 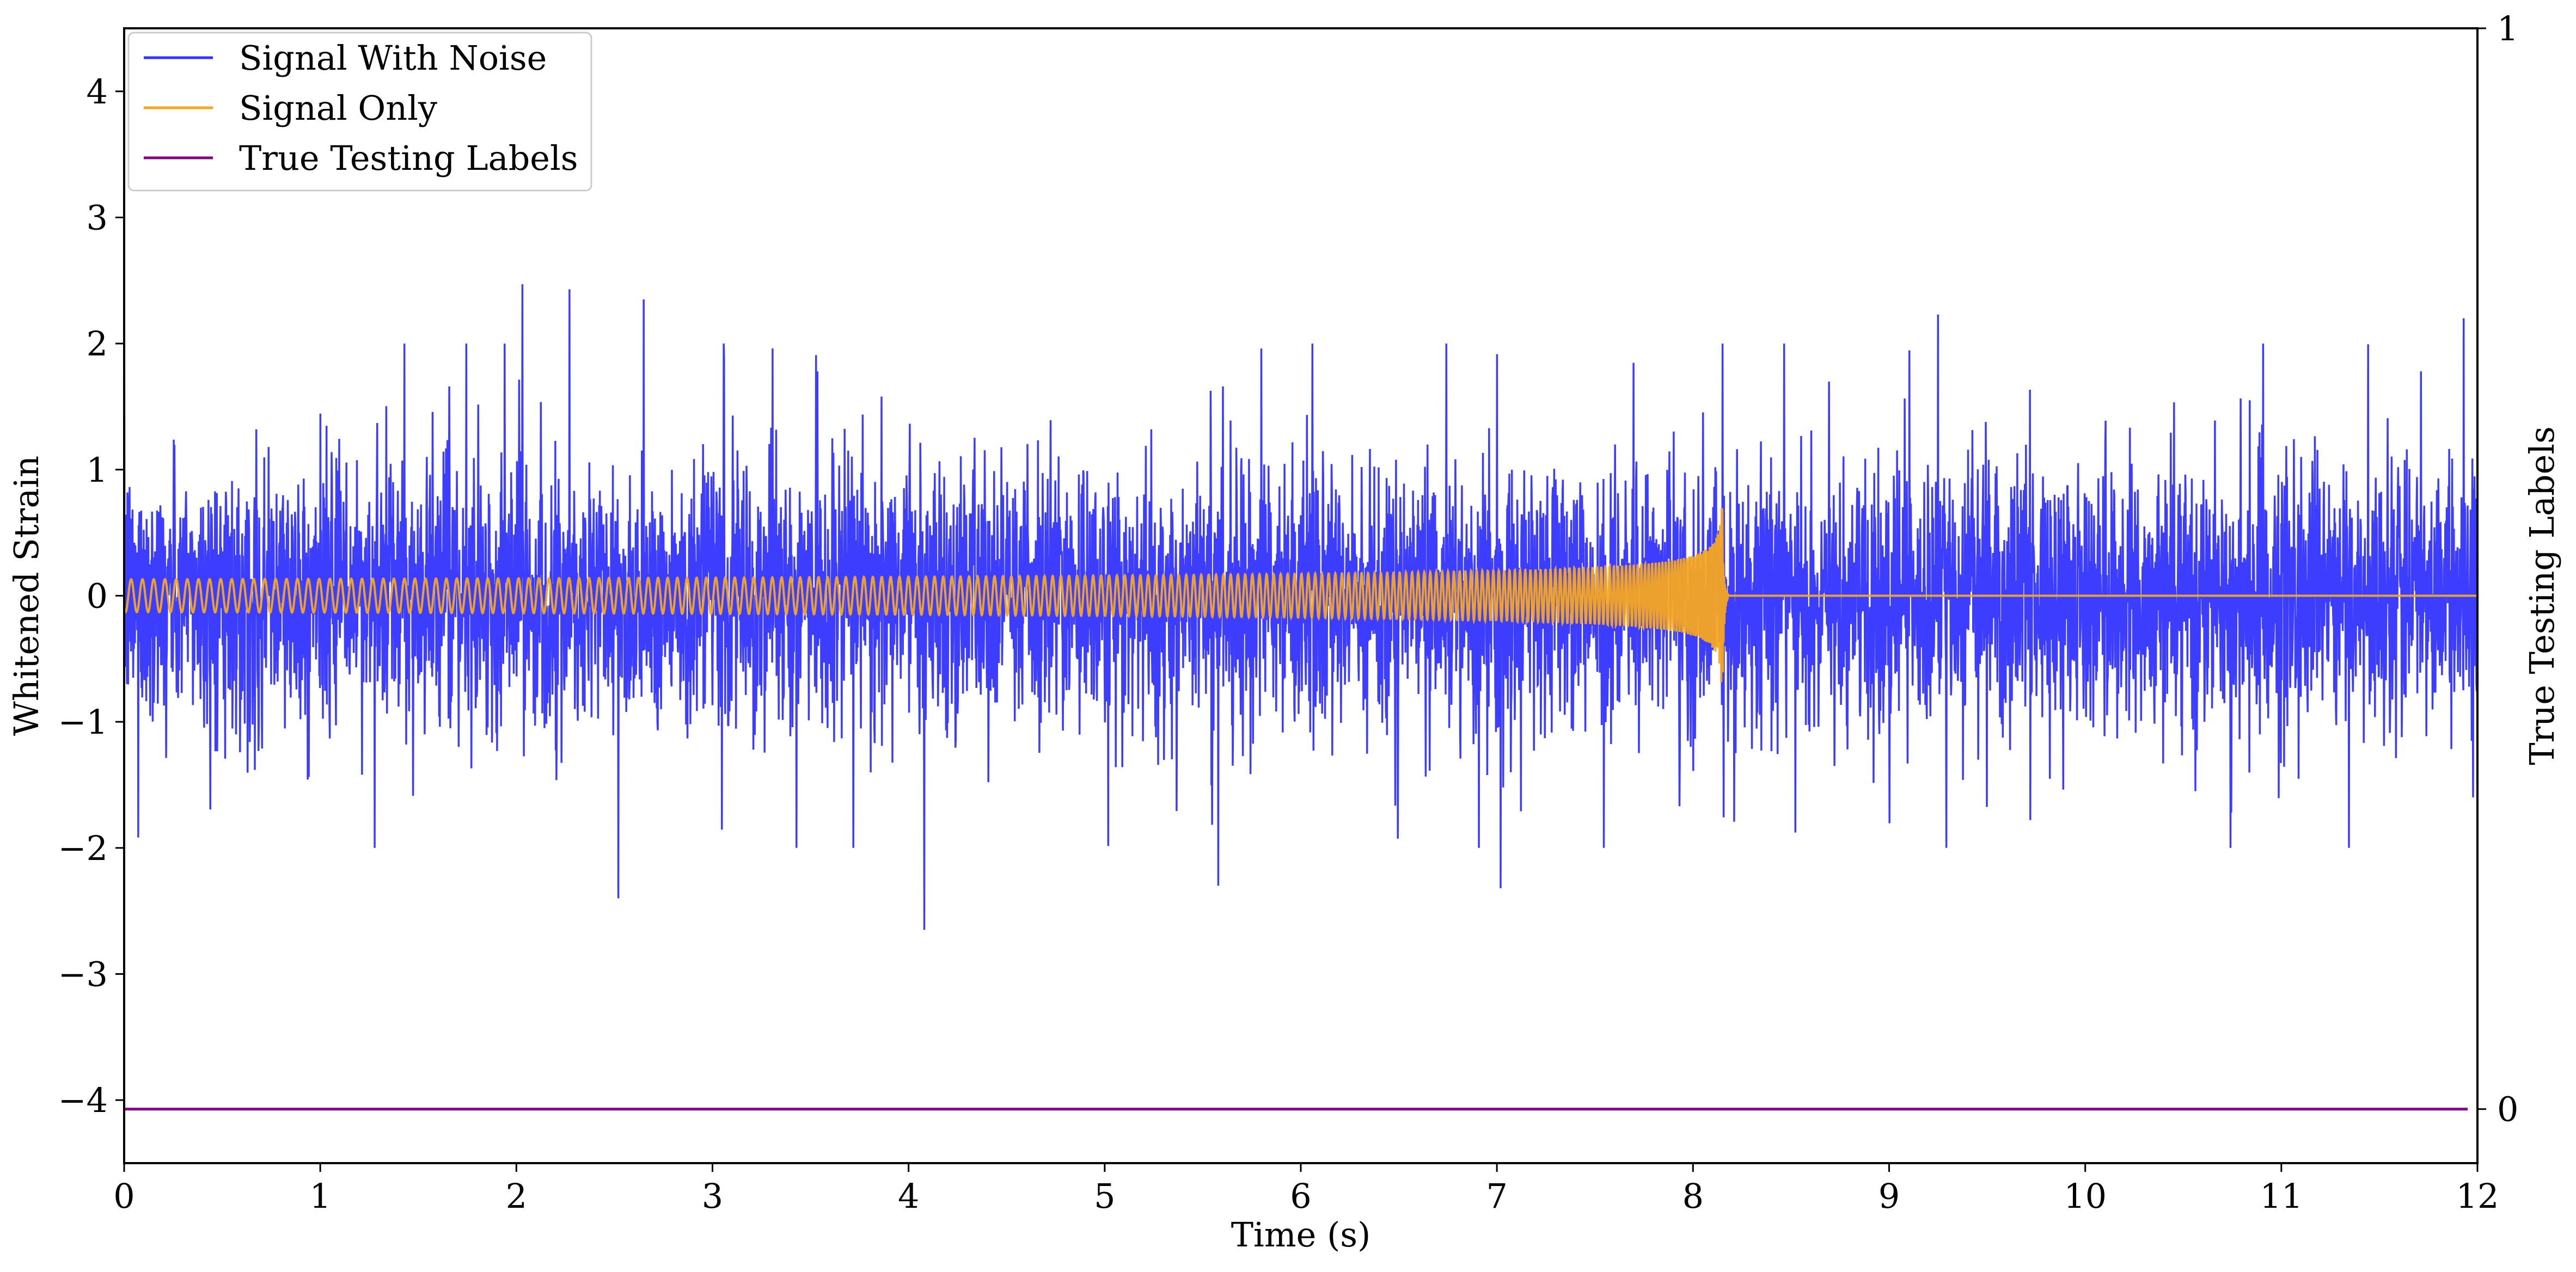 I want to click on y-axis-ticks: −4 −3 −2 −1 0 1 2 3 4, so click(x=91, y=596).